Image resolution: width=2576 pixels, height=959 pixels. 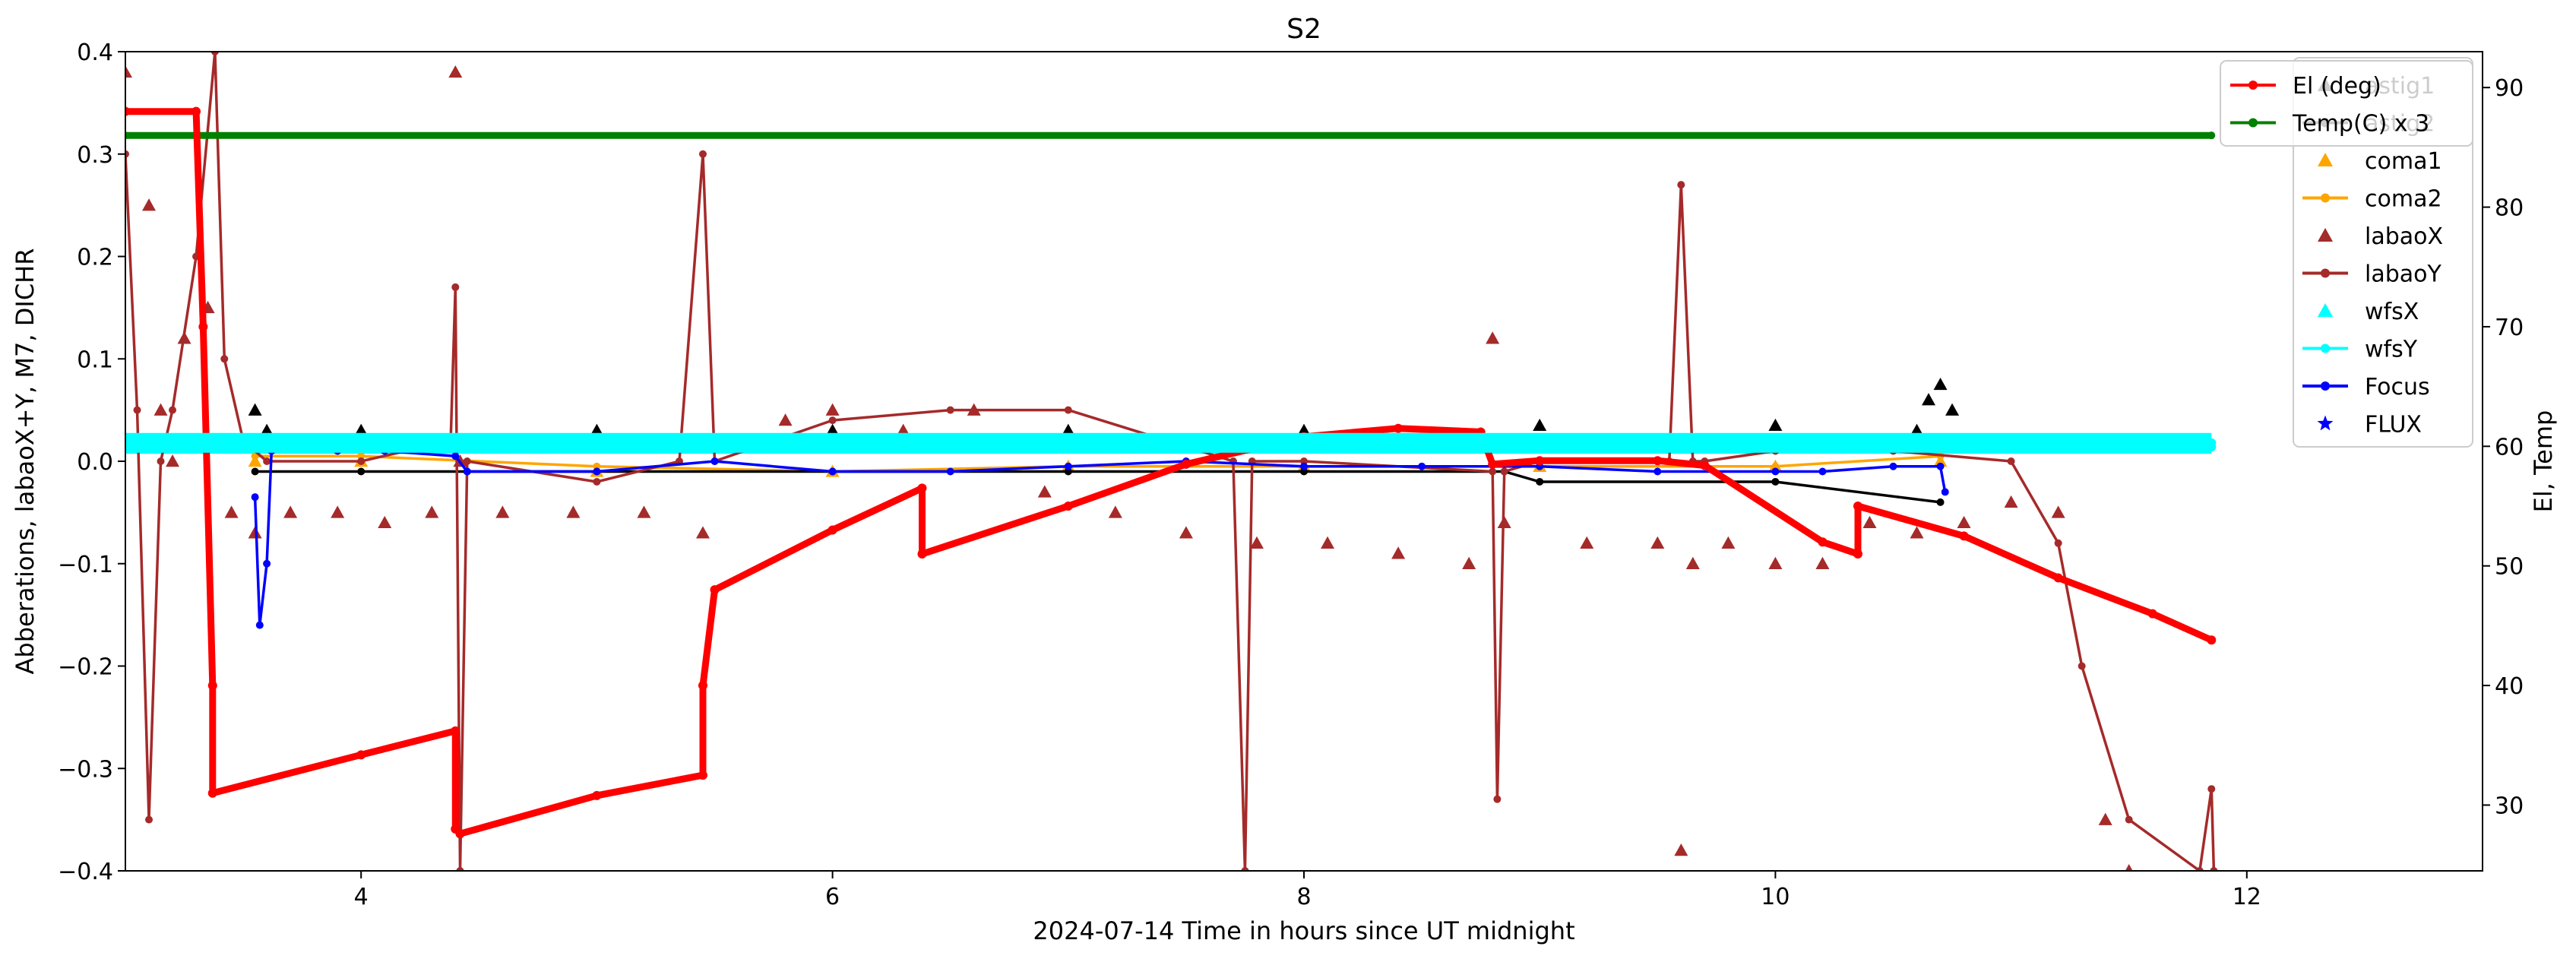 I want to click on legend-label: Temp(C) x 3, so click(x=2360, y=125).